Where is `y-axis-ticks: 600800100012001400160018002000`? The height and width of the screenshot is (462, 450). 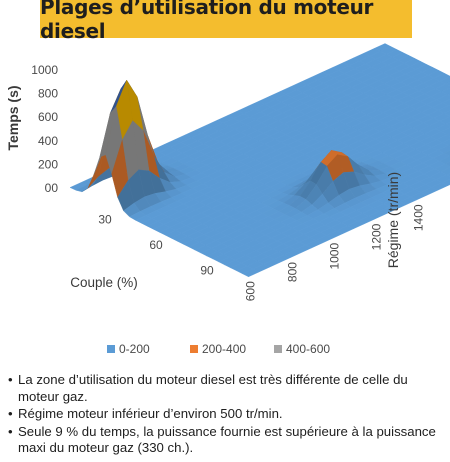
y-axis-ticks: 600800100012001400160018002000 is located at coordinates (335, 252).